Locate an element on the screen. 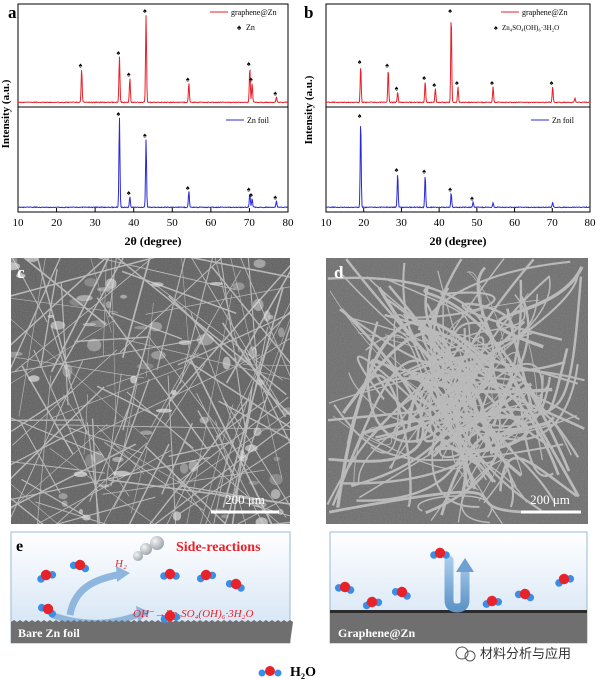 This screenshot has width=596, height=679. plot-frame-a is located at coordinates (153, 108).